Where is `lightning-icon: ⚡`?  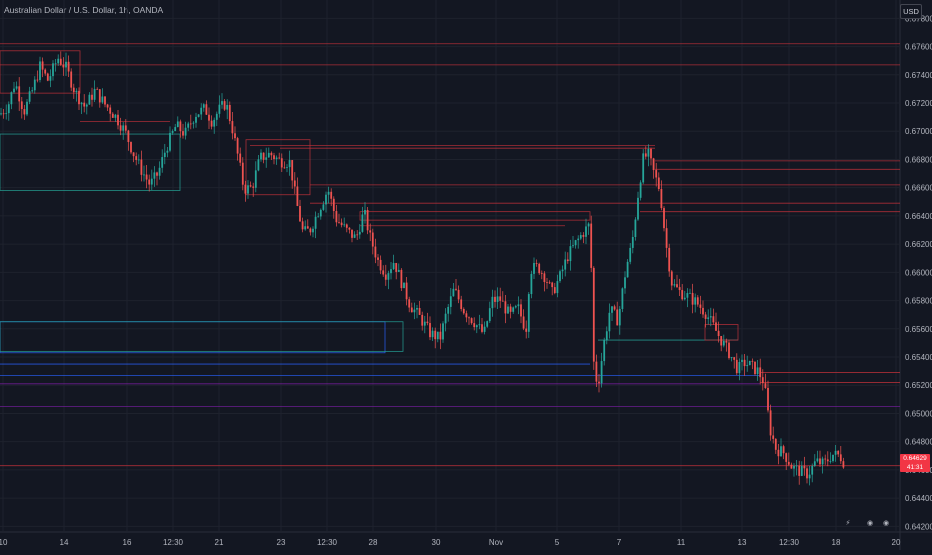 lightning-icon: ⚡ is located at coordinates (848, 523).